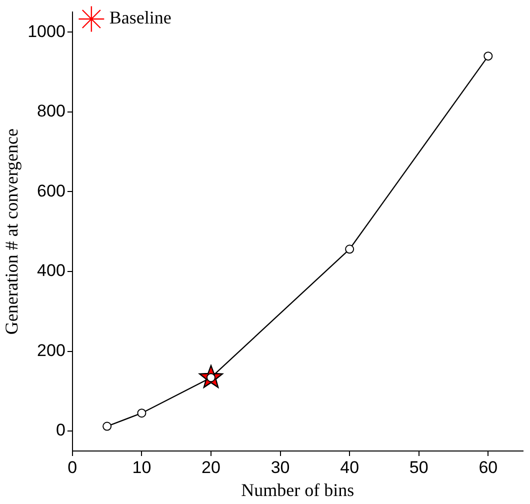  Describe the element at coordinates (142, 467) in the screenshot. I see `x-tick-label: 10` at that location.